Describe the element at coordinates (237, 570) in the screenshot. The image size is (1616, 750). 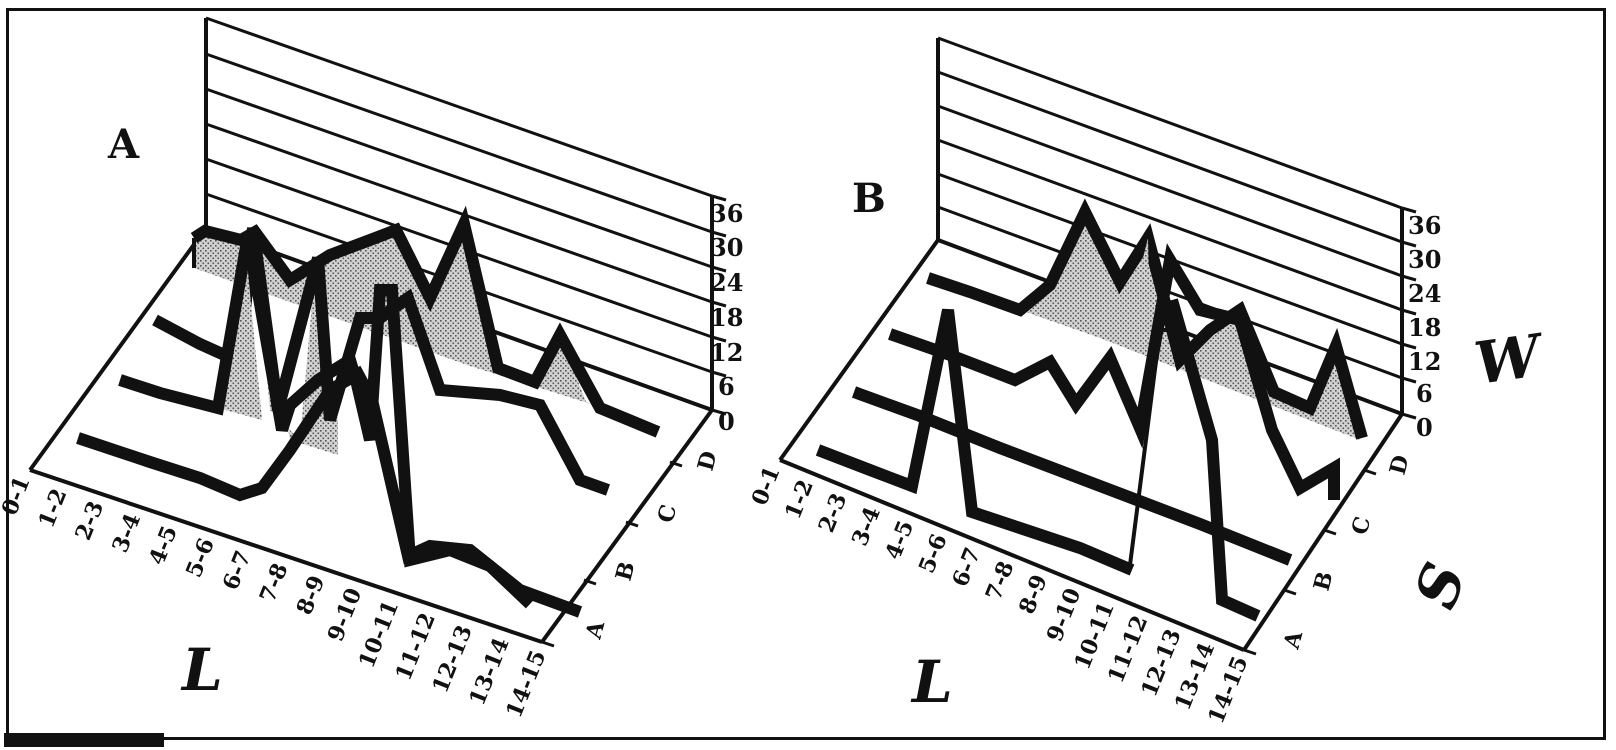
I see `panel-a-xtick-6: 6-7` at that location.